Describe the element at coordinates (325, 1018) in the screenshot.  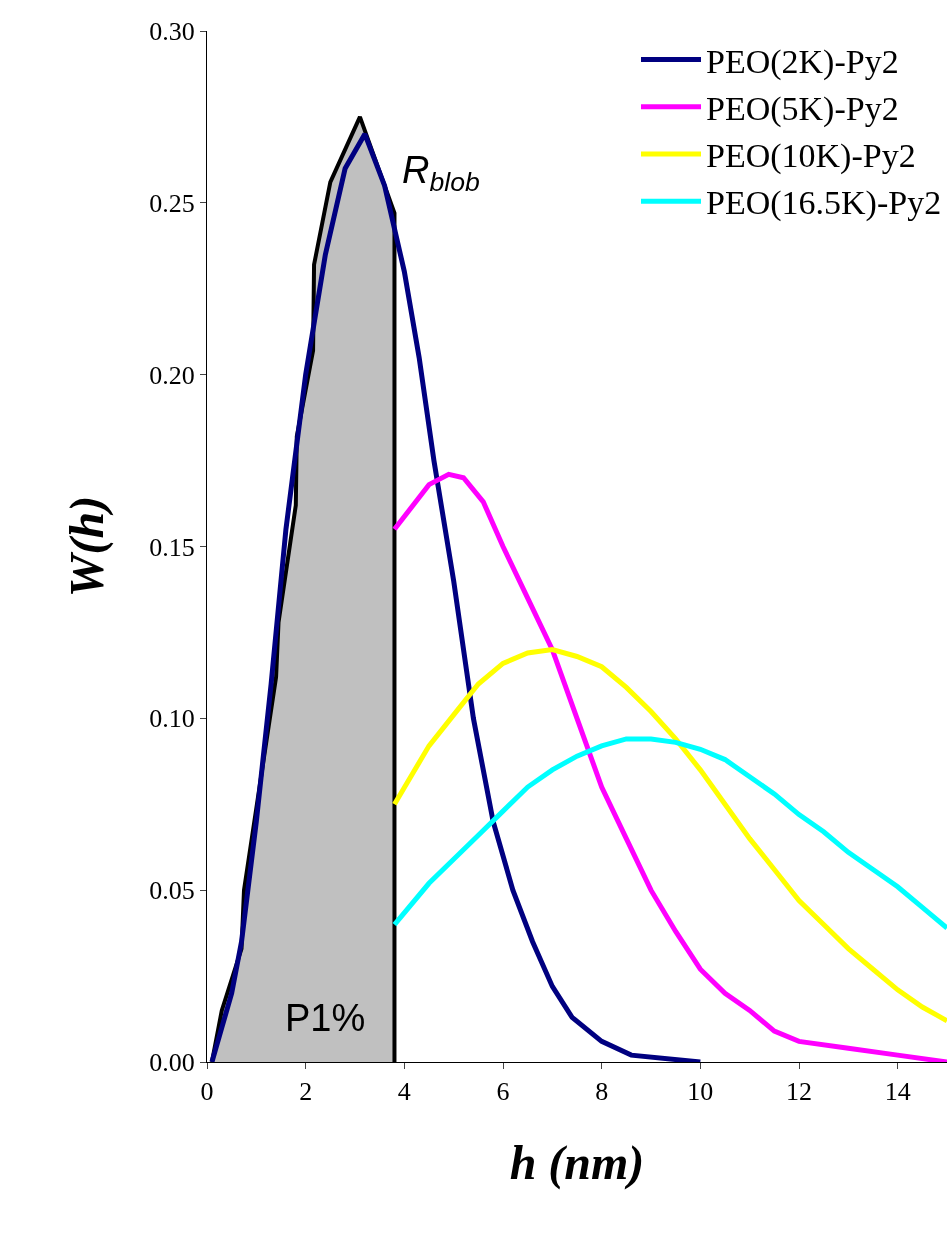
I see `annotation: P1%` at that location.